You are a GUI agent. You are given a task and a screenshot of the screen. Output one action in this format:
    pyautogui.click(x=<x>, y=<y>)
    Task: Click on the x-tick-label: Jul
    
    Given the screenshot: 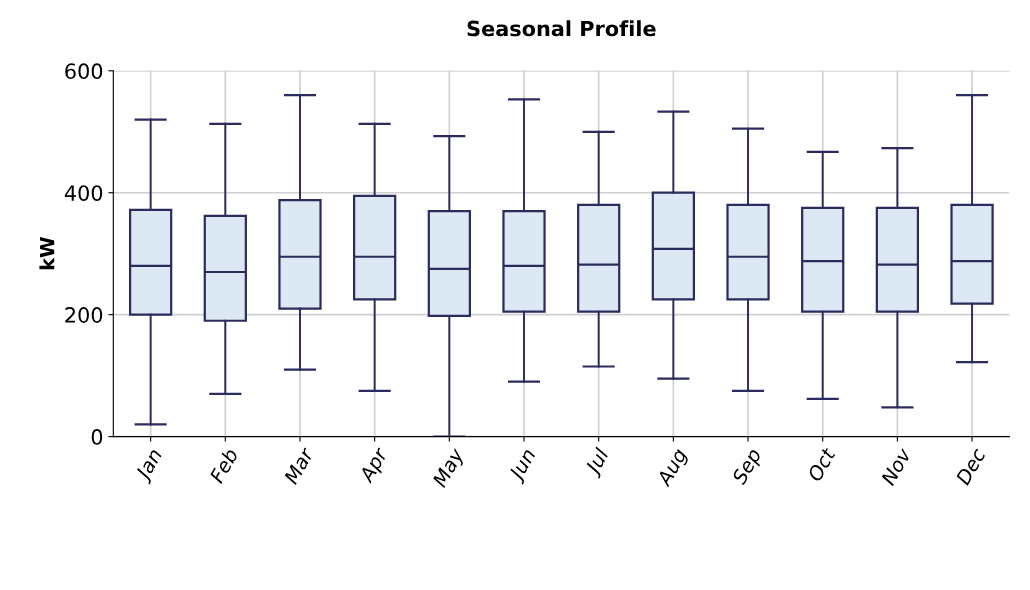 What is the action you would take?
    pyautogui.click(x=598, y=462)
    